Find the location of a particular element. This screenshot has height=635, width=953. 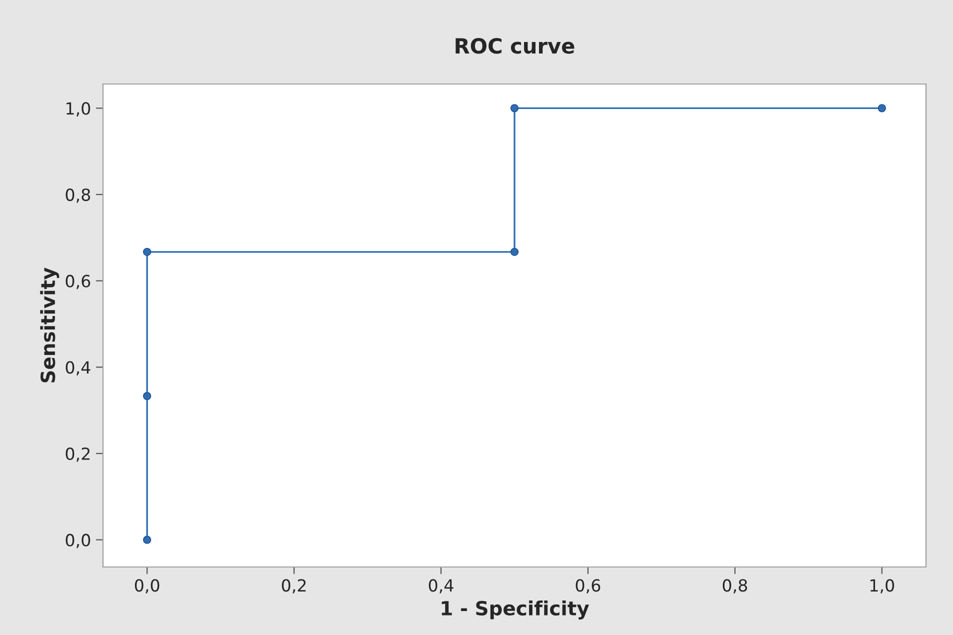

x-tick-label: 1,0 is located at coordinates (882, 586).